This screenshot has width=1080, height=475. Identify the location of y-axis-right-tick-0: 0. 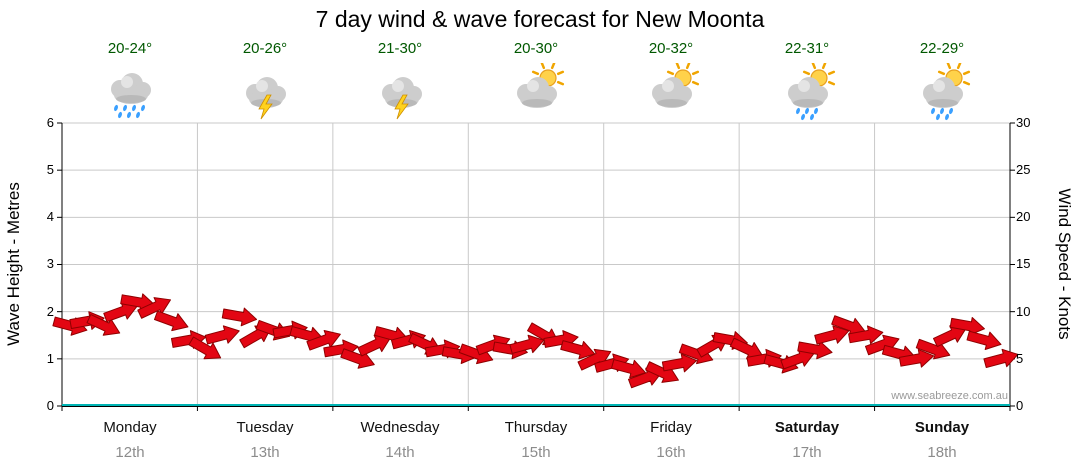
(1020, 405).